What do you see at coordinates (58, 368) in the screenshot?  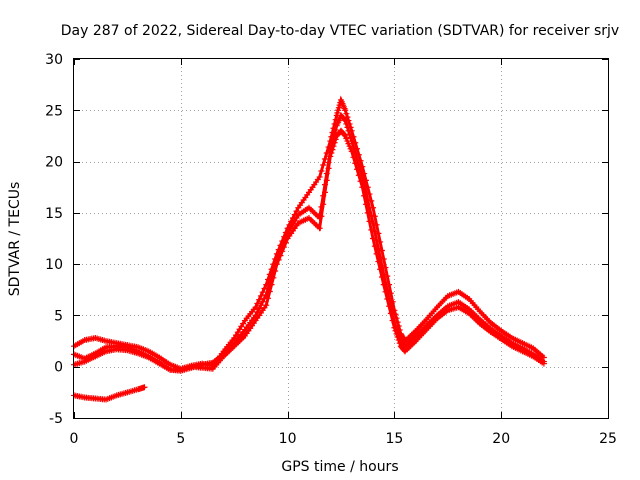 I see `y-tick-label: 0` at bounding box center [58, 368].